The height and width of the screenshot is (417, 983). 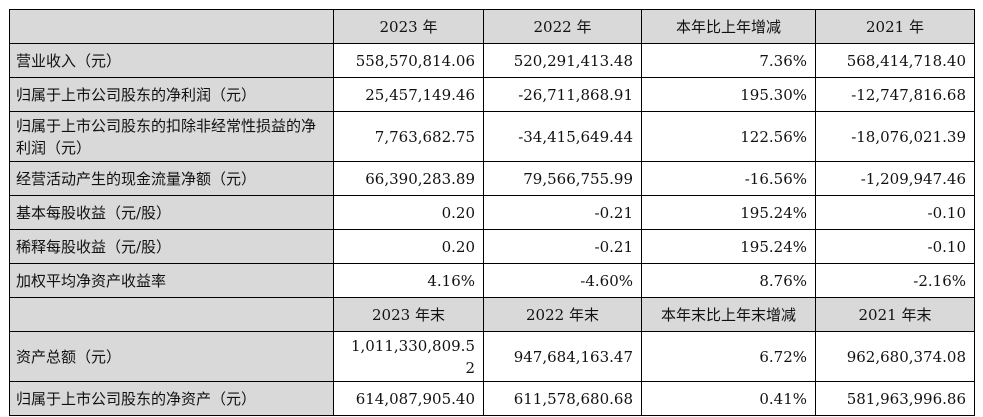 What do you see at coordinates (562, 398) in the screenshot?
I see `value-2022-end: 611,578,680.68` at bounding box center [562, 398].